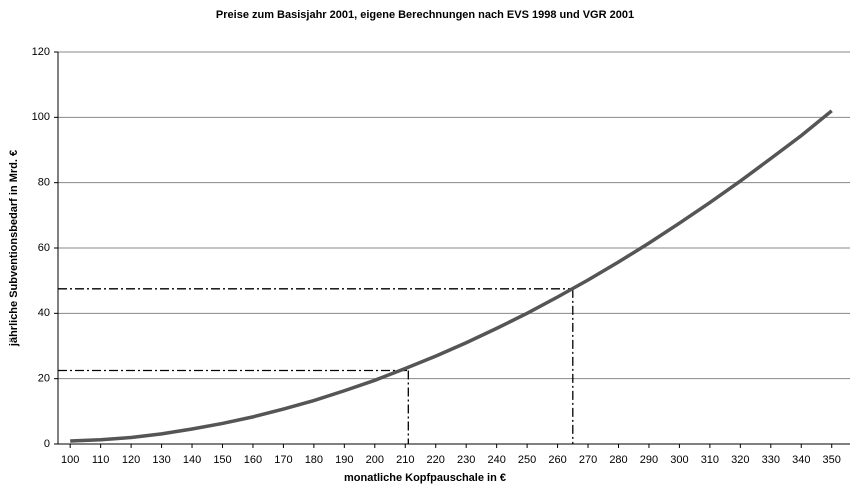  What do you see at coordinates (618, 460) in the screenshot?
I see `x-tick-label: 280` at bounding box center [618, 460].